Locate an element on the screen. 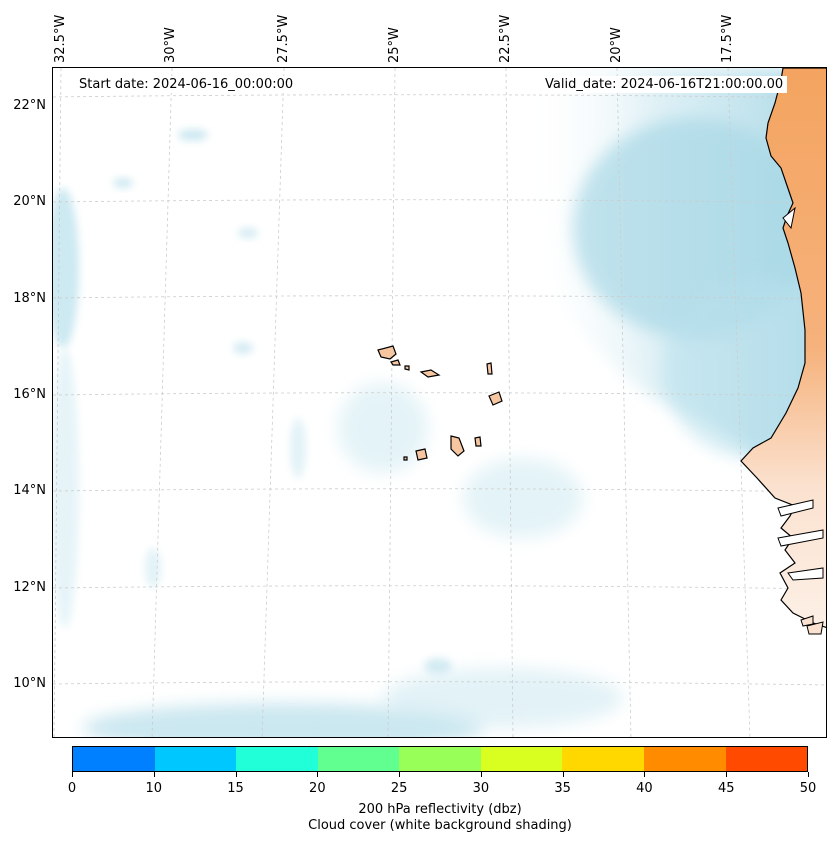  valid-date-label: Valid_date: 2024-06-16T21:00:00.00 is located at coordinates (664, 84).